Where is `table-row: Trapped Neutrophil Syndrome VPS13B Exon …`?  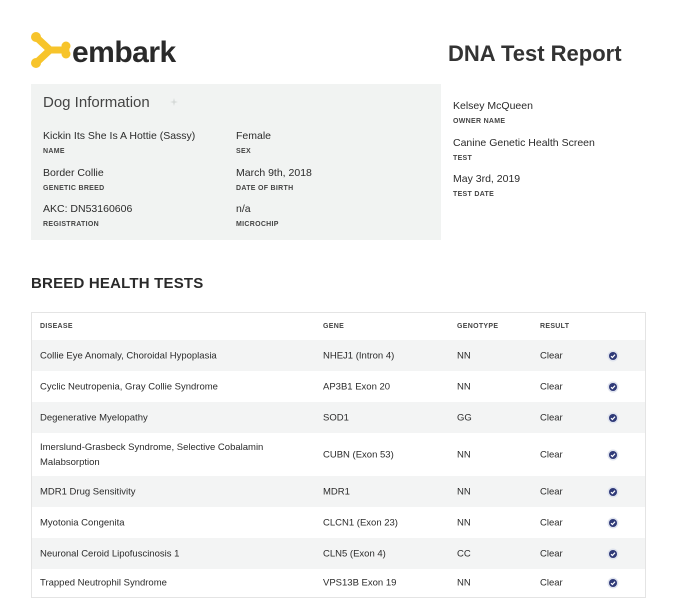 table-row: Trapped Neutrophil Syndrome VPS13B Exon … is located at coordinates (338, 583).